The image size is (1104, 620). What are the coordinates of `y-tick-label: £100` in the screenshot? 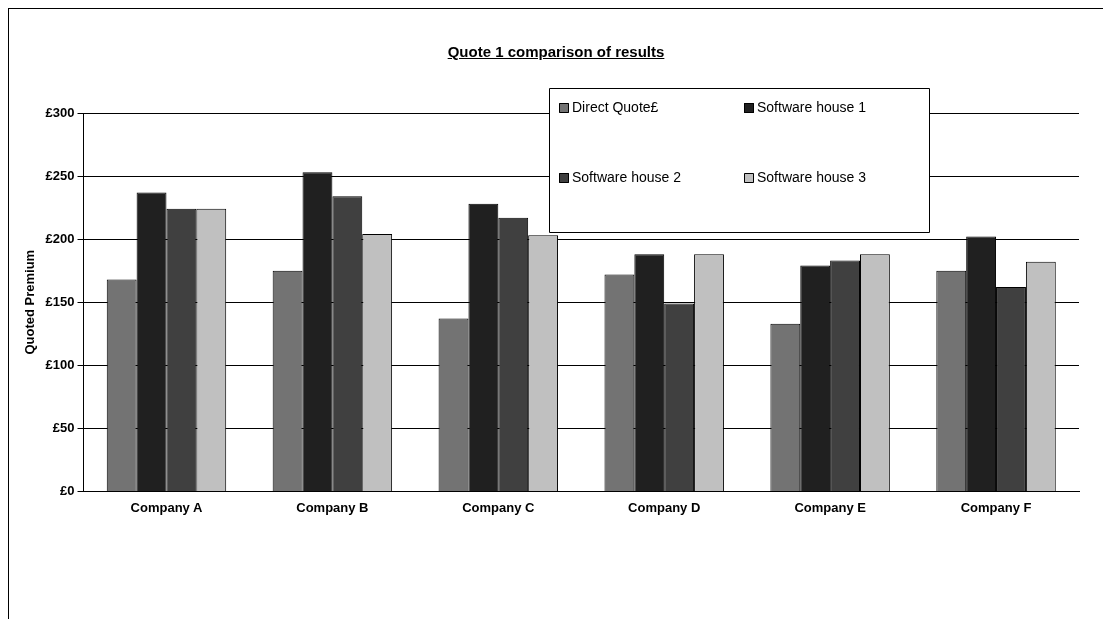 It's located at (60, 364).